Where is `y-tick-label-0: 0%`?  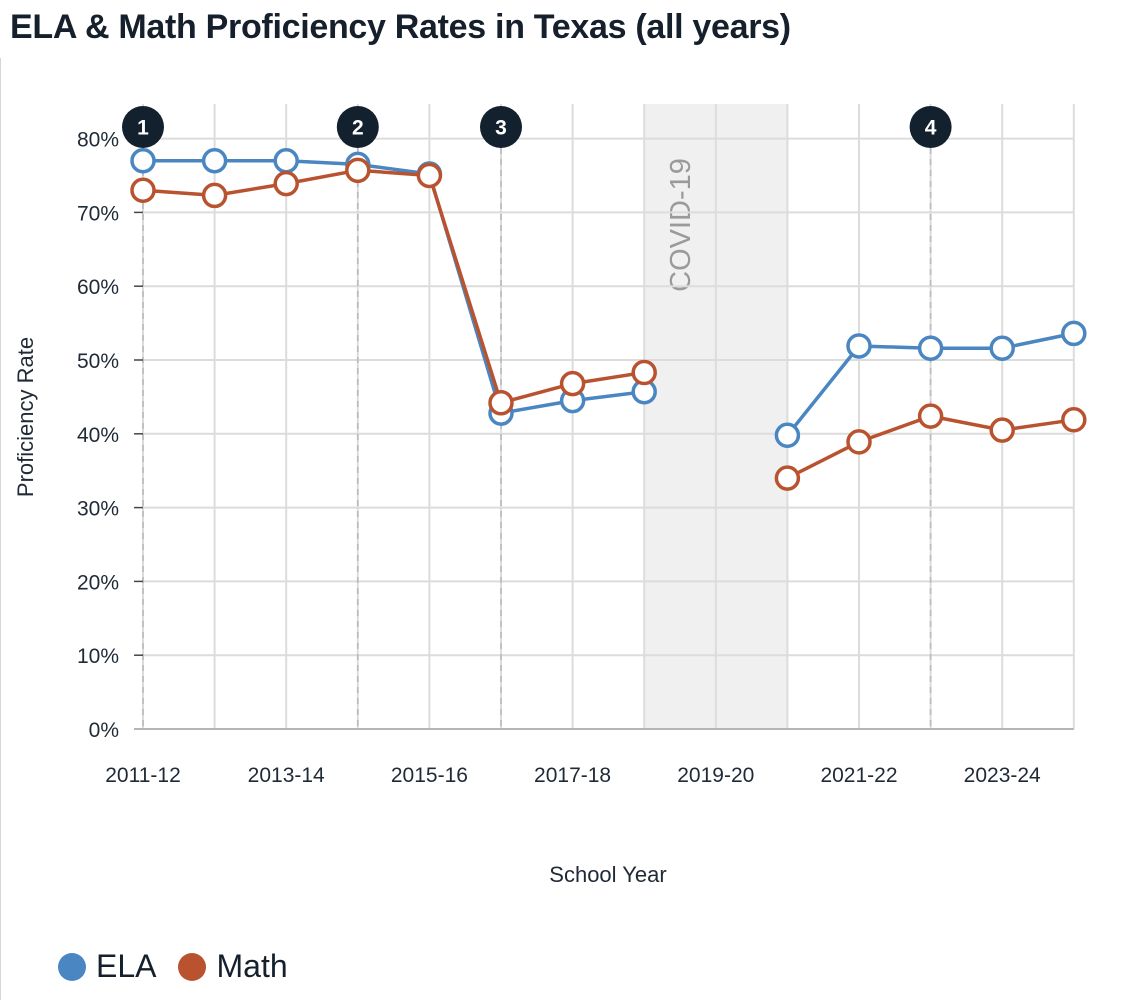 y-tick-label-0: 0% is located at coordinates (104, 730).